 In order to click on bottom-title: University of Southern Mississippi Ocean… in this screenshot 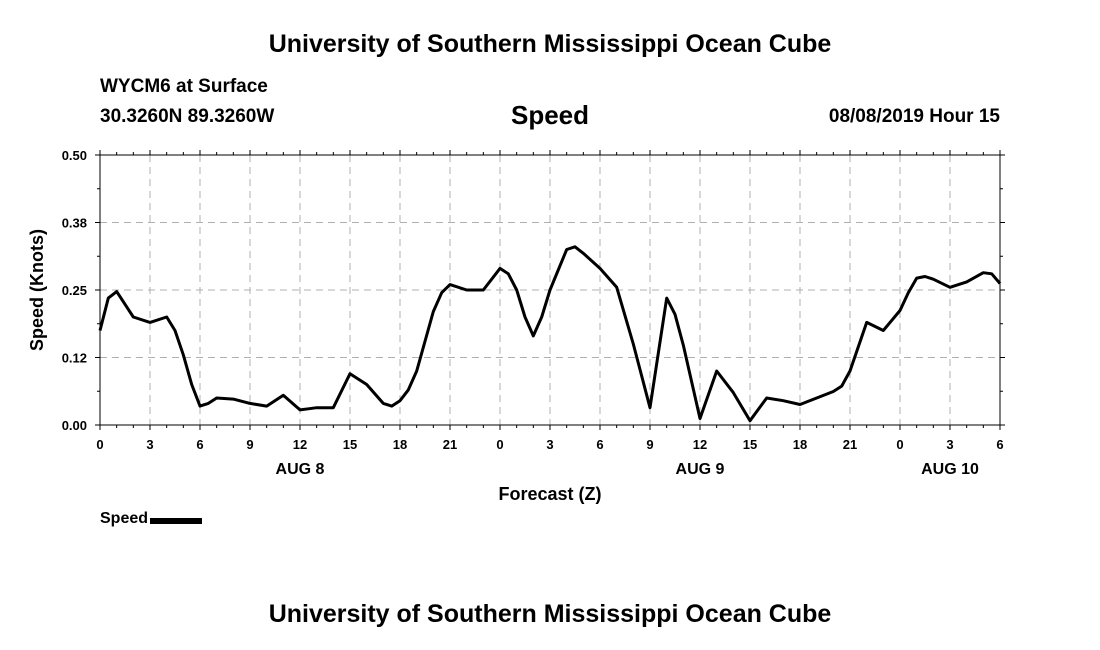, I will do `click(550, 614)`.